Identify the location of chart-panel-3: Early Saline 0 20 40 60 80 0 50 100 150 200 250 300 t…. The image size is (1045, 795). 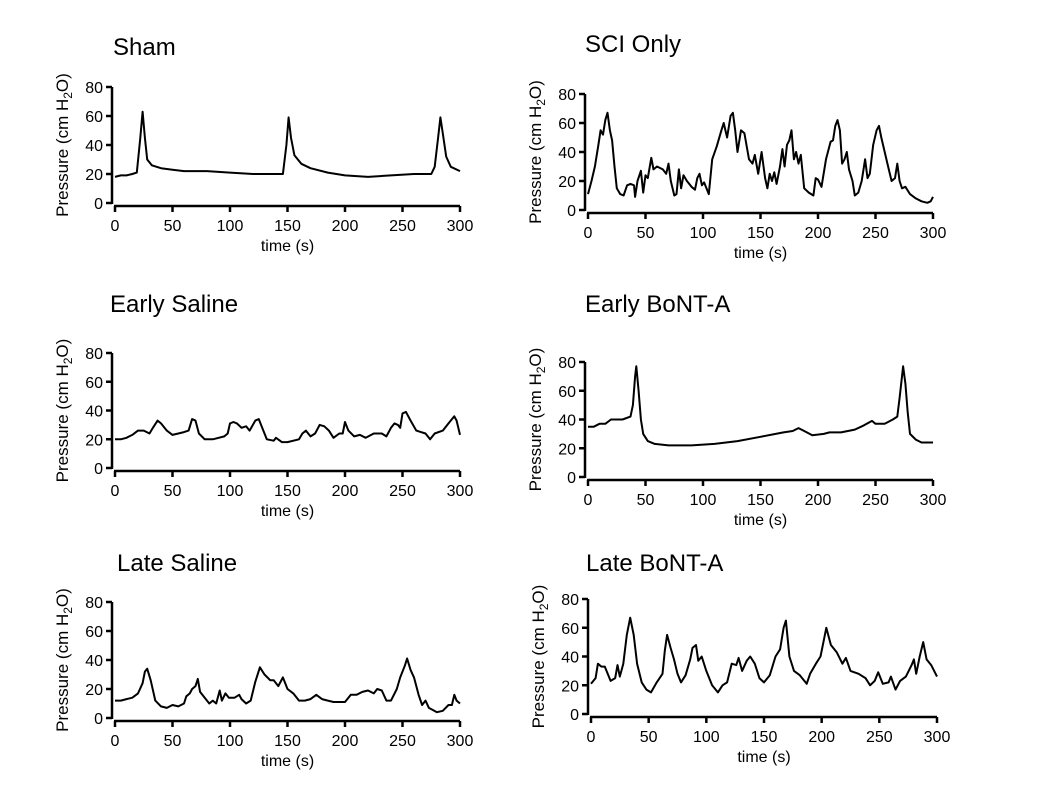
(263, 405).